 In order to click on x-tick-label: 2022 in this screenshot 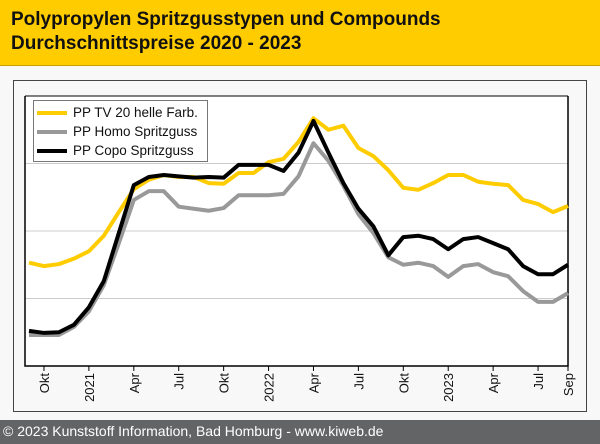, I will do `click(269, 387)`.